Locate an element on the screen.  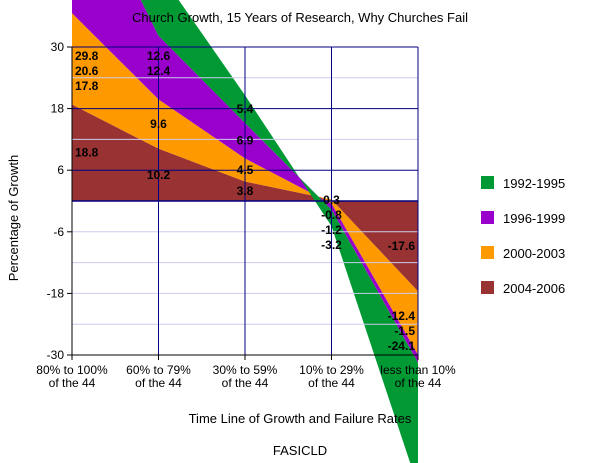
data-label: -17.6 is located at coordinates (402, 246).